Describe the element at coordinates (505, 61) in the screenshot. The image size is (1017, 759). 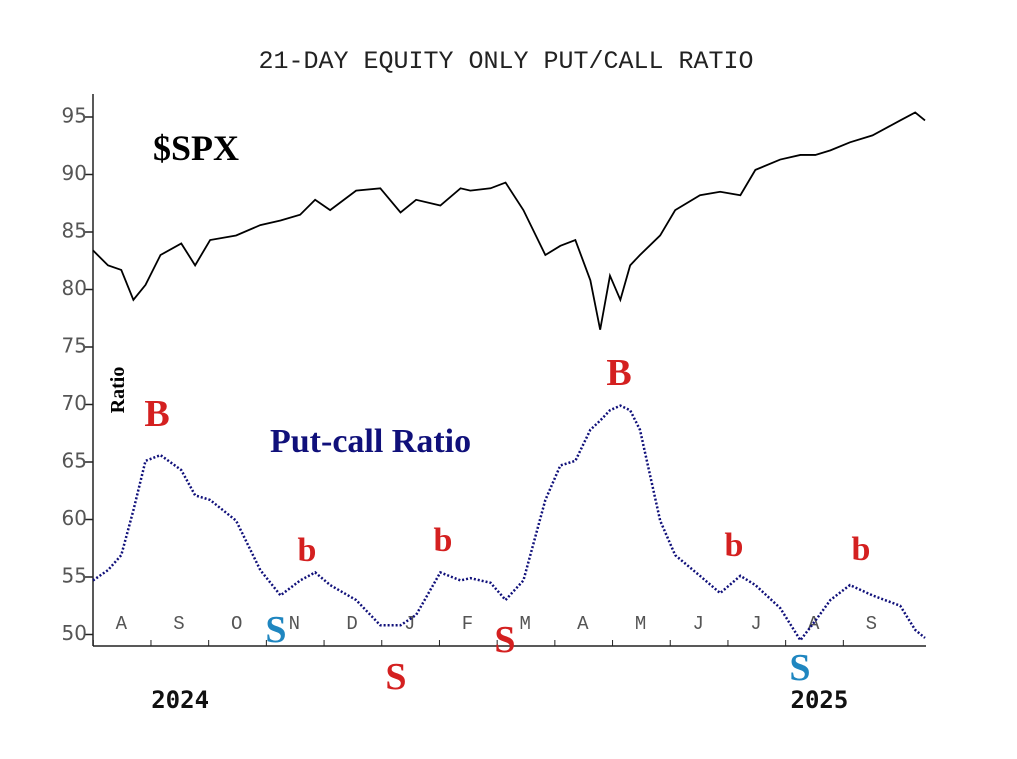
I see `chart-title: 21-DAY EQUITY ONLY PUT/CALL RATIO` at that location.